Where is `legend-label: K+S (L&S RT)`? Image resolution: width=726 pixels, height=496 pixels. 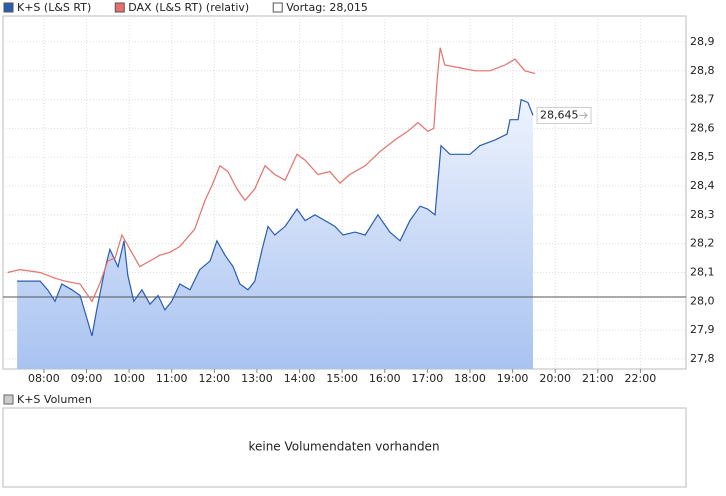
legend-label: K+S (L&S RT) is located at coordinates (54, 7).